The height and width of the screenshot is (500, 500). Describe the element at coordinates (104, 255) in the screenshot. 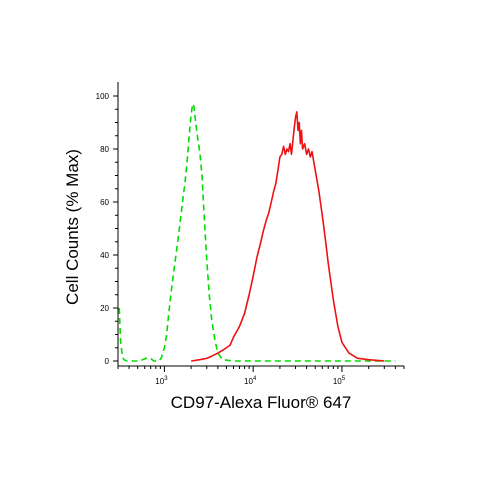

I see `y-tick-label: 40` at that location.